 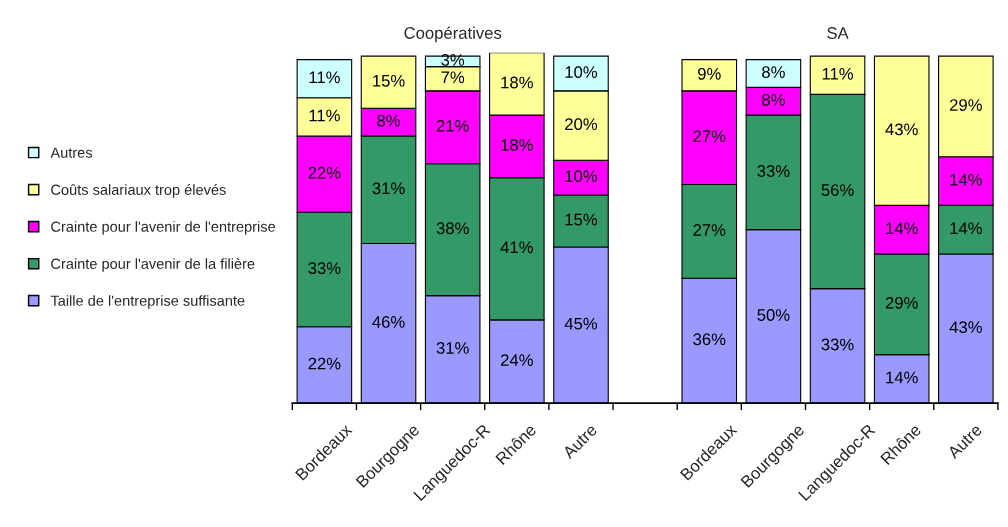 What do you see at coordinates (452, 125) in the screenshot?
I see `data-label: 21%` at bounding box center [452, 125].